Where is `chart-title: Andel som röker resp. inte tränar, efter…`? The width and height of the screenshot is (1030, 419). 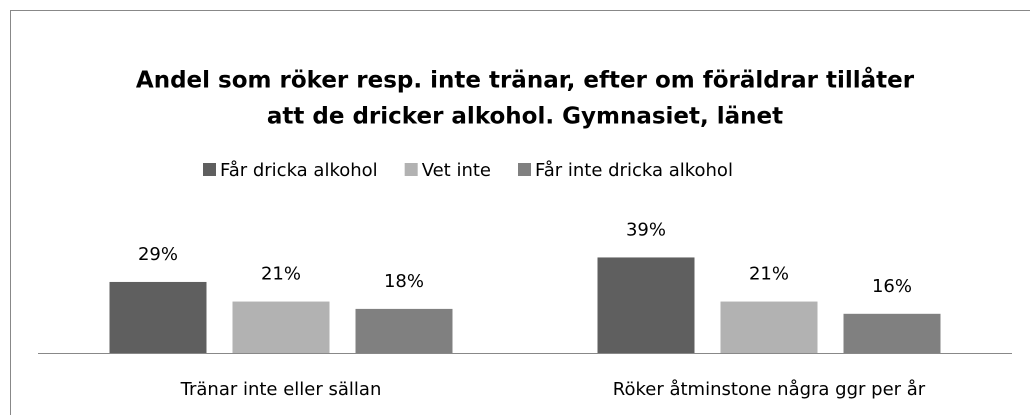 chart-title: Andel som röker resp. inte tränar, efter… is located at coordinates (525, 80).